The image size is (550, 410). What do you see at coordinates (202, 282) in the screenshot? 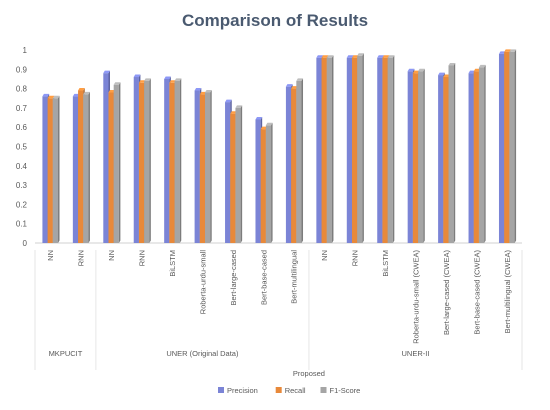
I see `x-category-label: Roberta-urdu-small` at bounding box center [202, 282].